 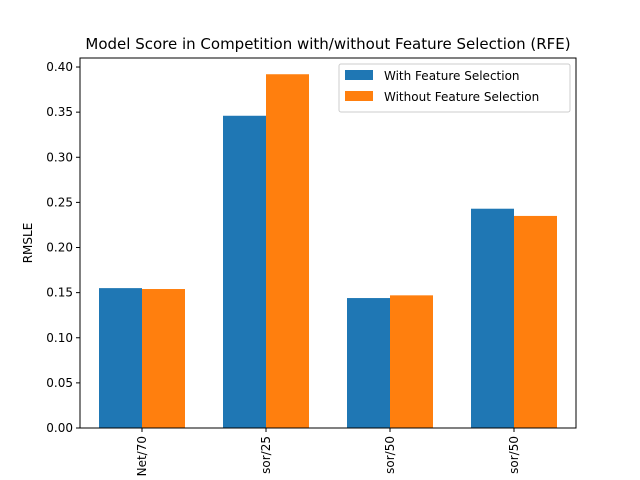 I want to click on y-axis-ticks: 0.00 0.05 0.10 0.15 0.20 0.25 0.30 0.35 0.40, so click(x=63, y=247).